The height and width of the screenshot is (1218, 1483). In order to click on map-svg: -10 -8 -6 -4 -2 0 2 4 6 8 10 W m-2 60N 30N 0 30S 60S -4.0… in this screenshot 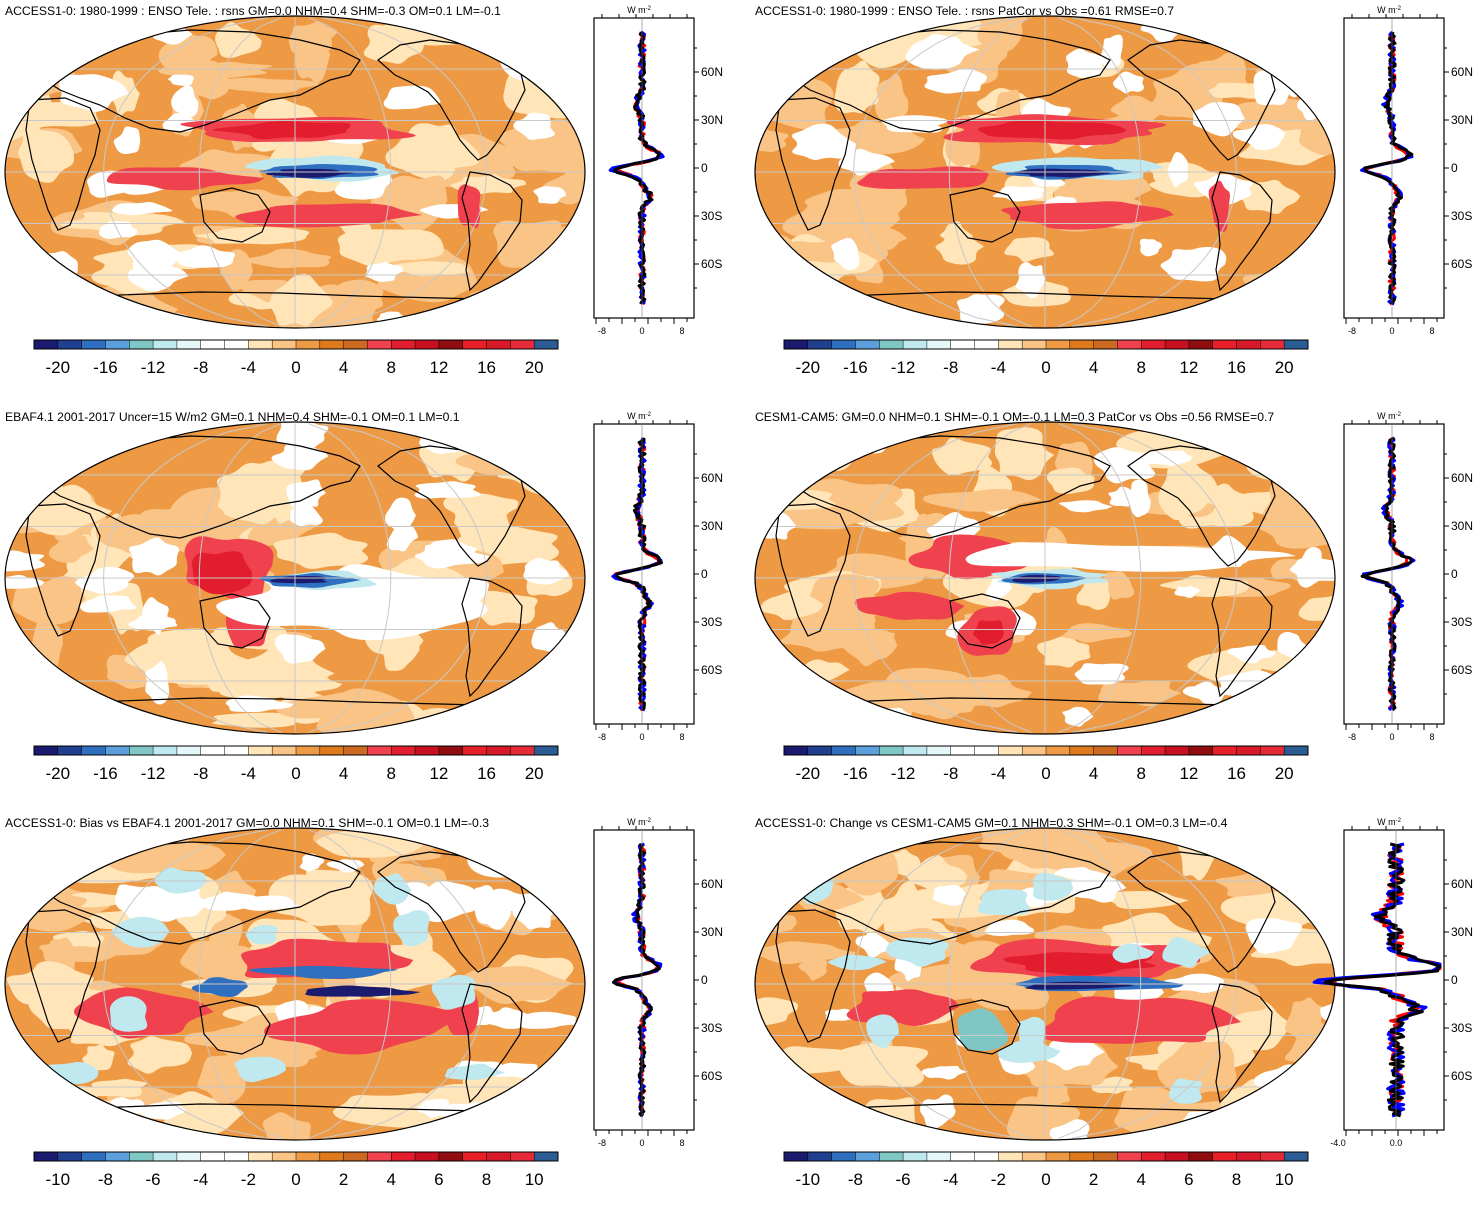, I will do `click(1113, 1003)`.